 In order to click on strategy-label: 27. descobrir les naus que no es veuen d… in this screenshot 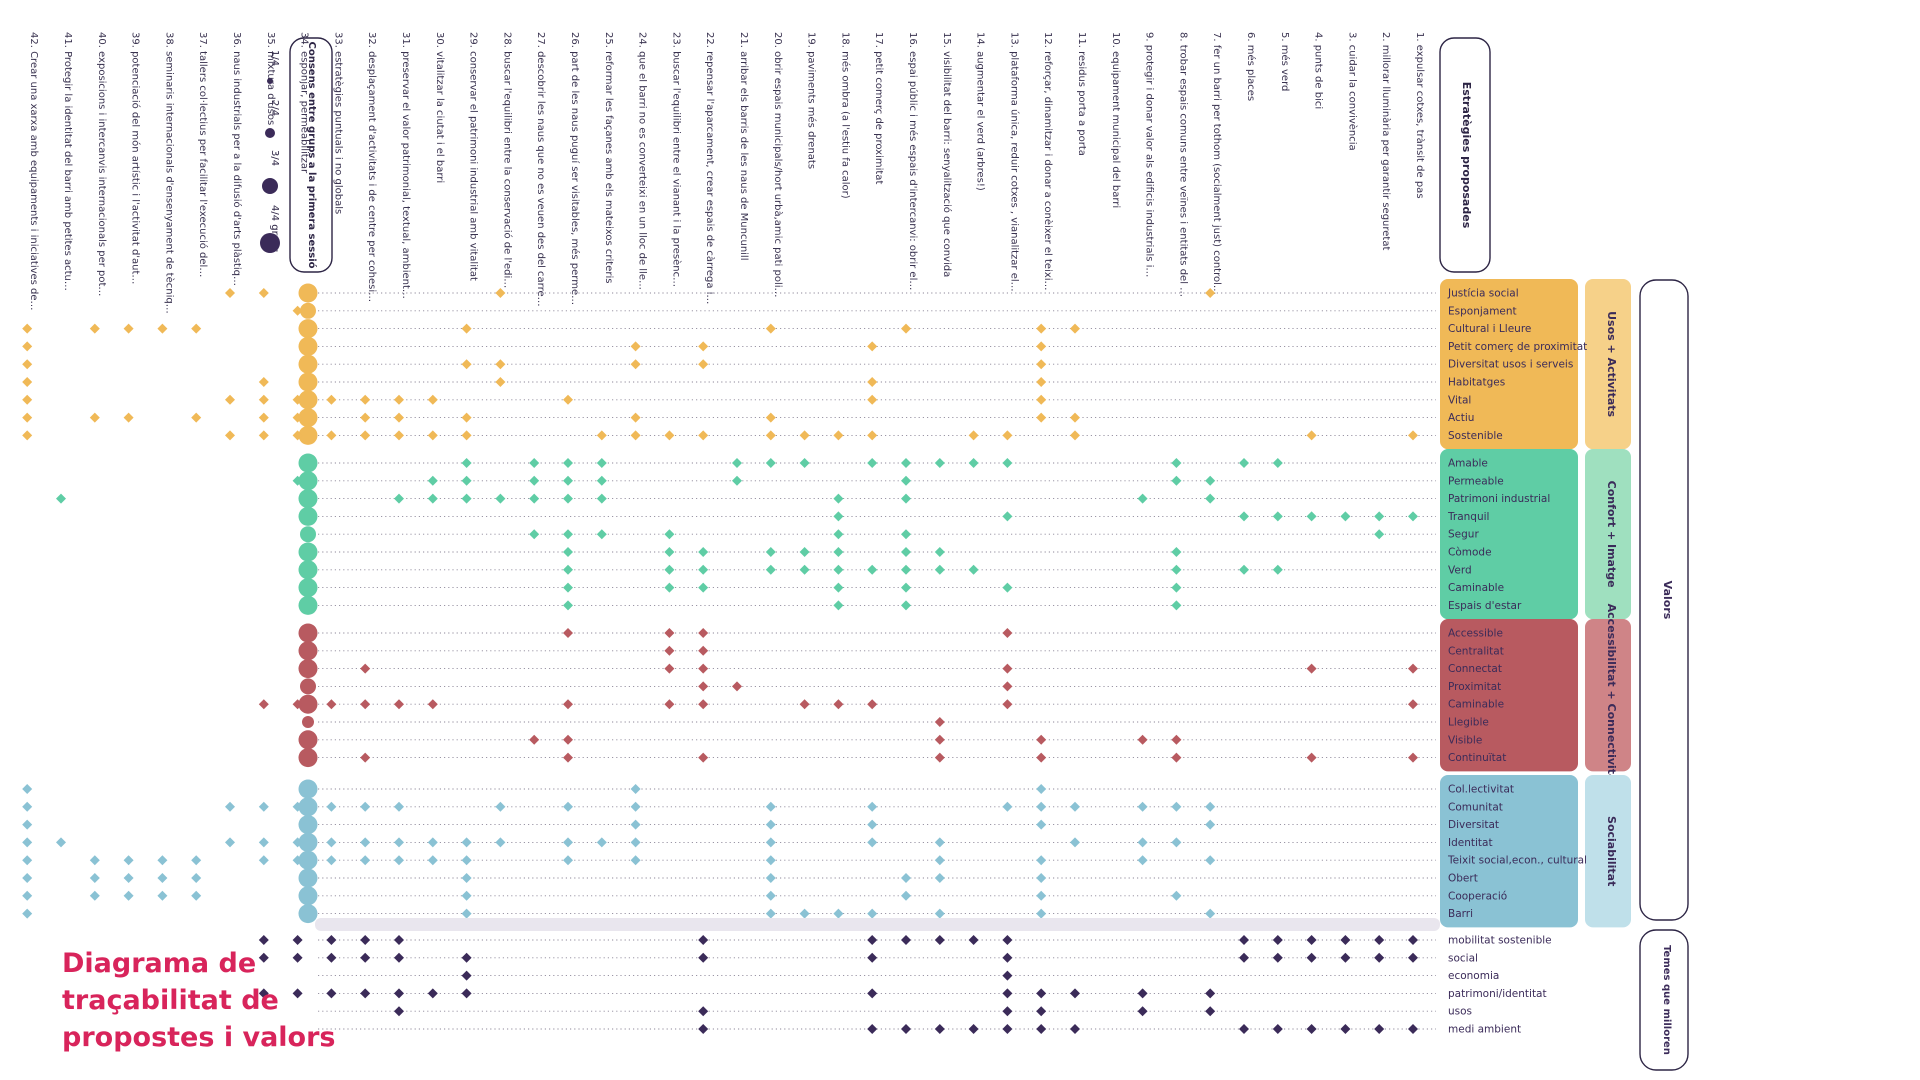, I will do `click(540, 169)`.